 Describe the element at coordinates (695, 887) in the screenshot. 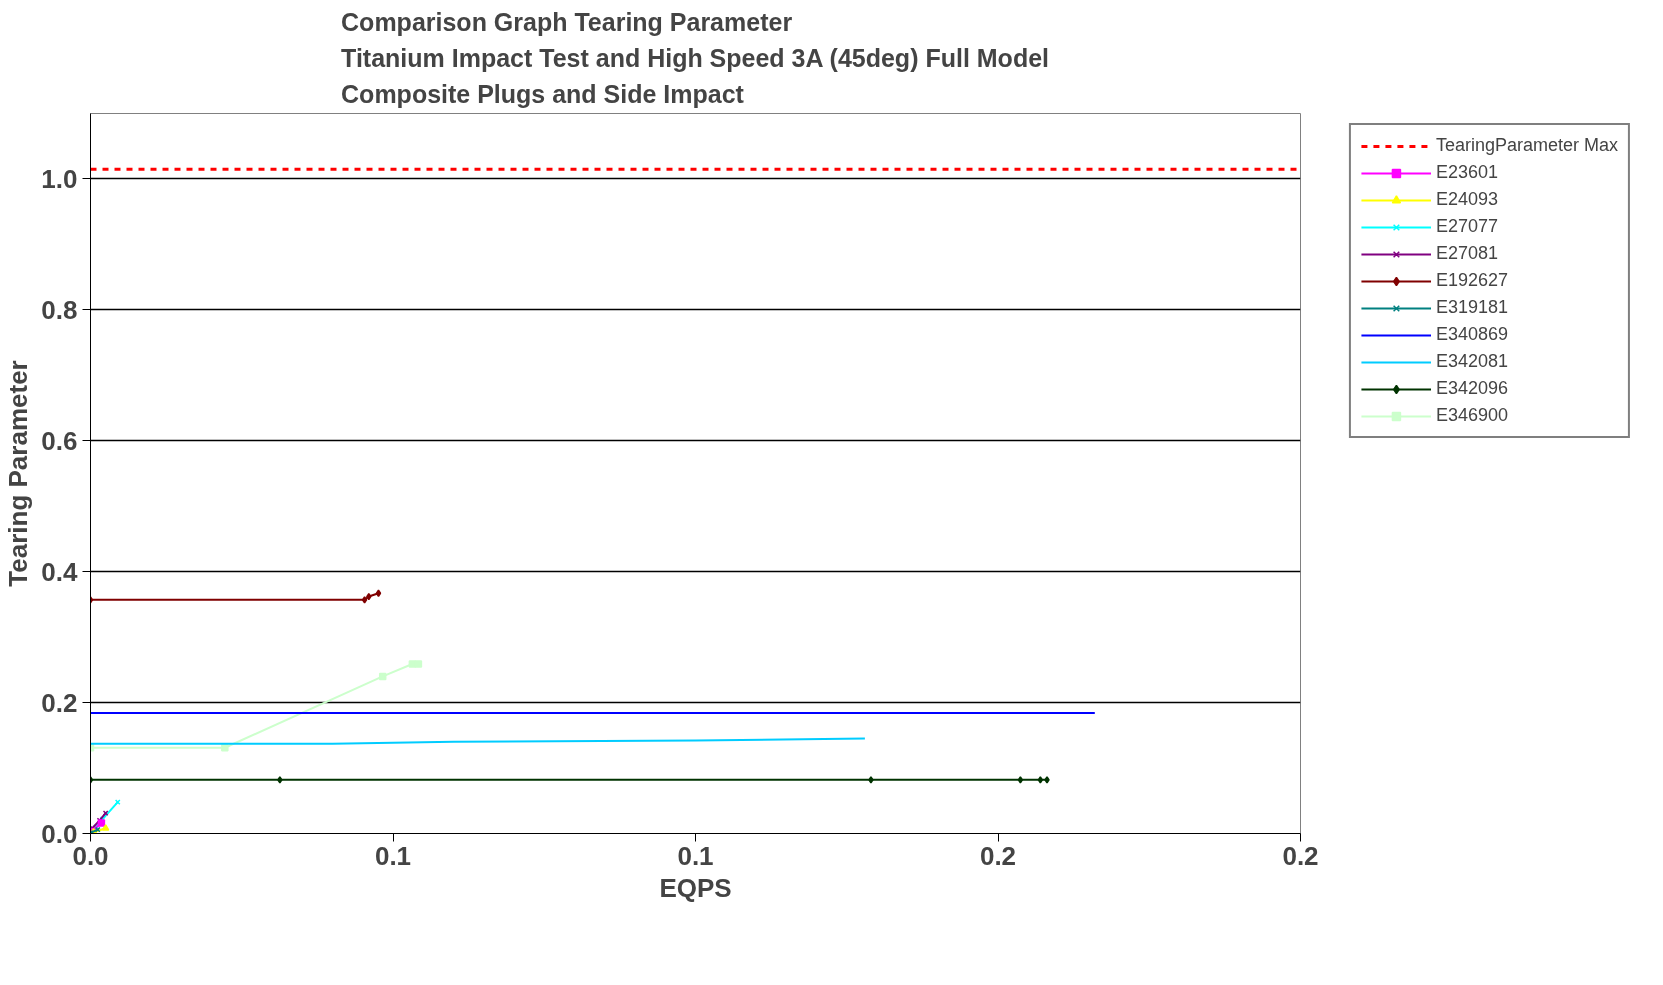

I see `x-axis-title: EQPS` at that location.